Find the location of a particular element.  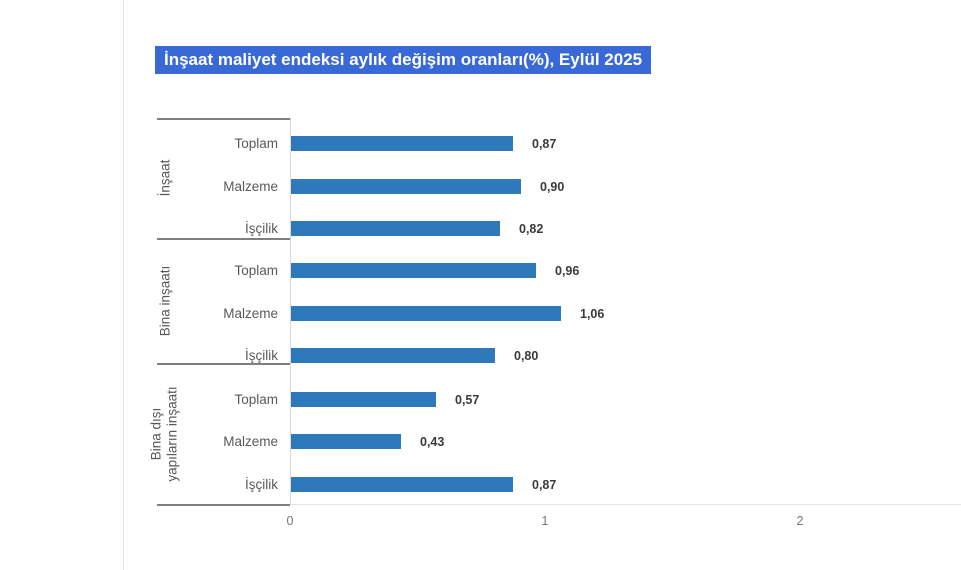

group-label: Bina inşaatı is located at coordinates (165, 300).